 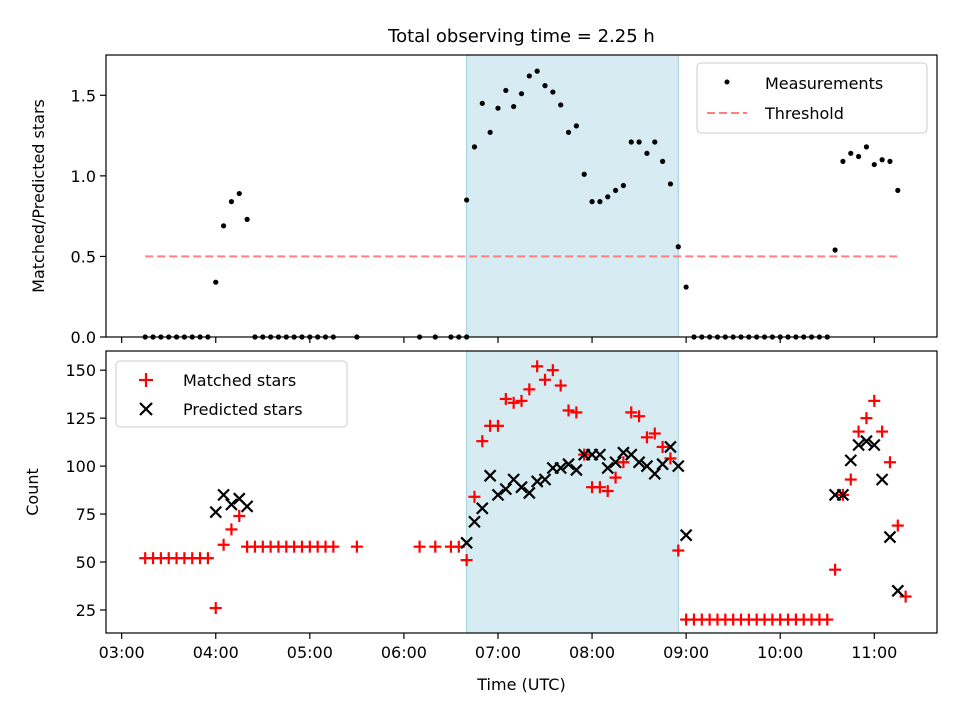 What do you see at coordinates (146, 380) in the screenshot?
I see `legend-matched-marker` at bounding box center [146, 380].